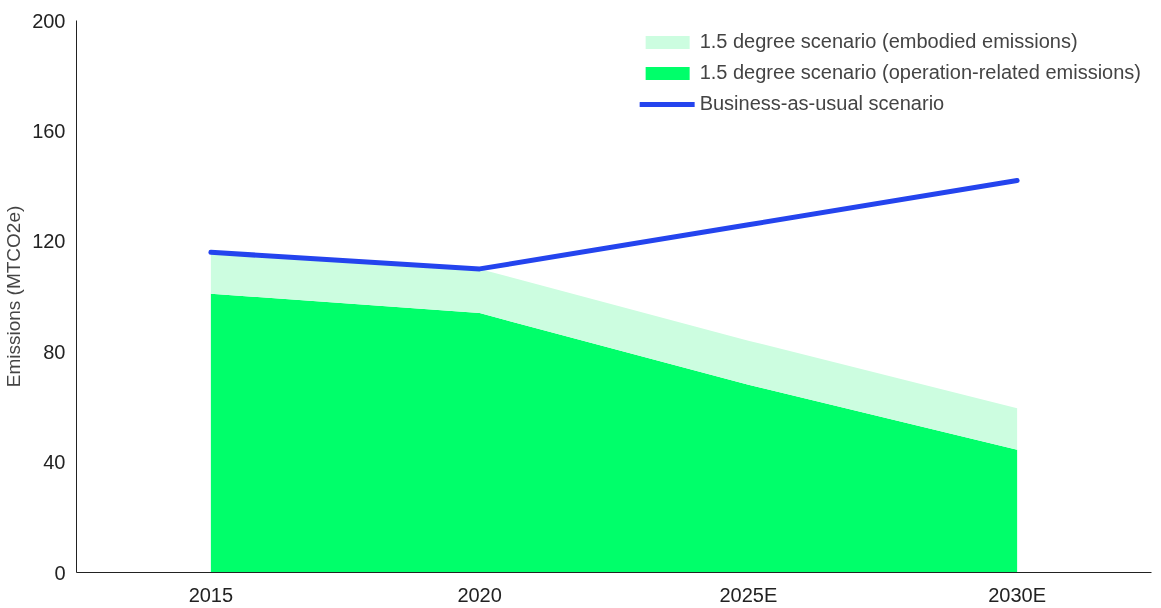 The image size is (1161, 608). I want to click on legend-label: 1.5 degree scenario (operation-related emissions), so click(920, 72).